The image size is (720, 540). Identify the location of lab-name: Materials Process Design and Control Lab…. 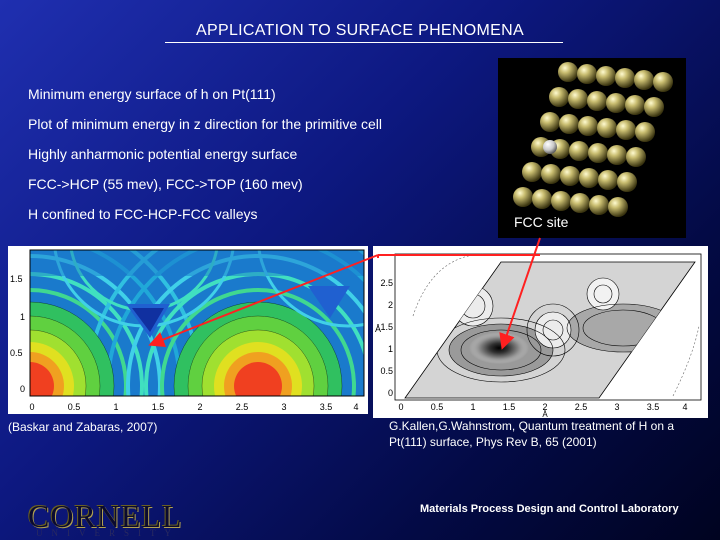
(549, 509).